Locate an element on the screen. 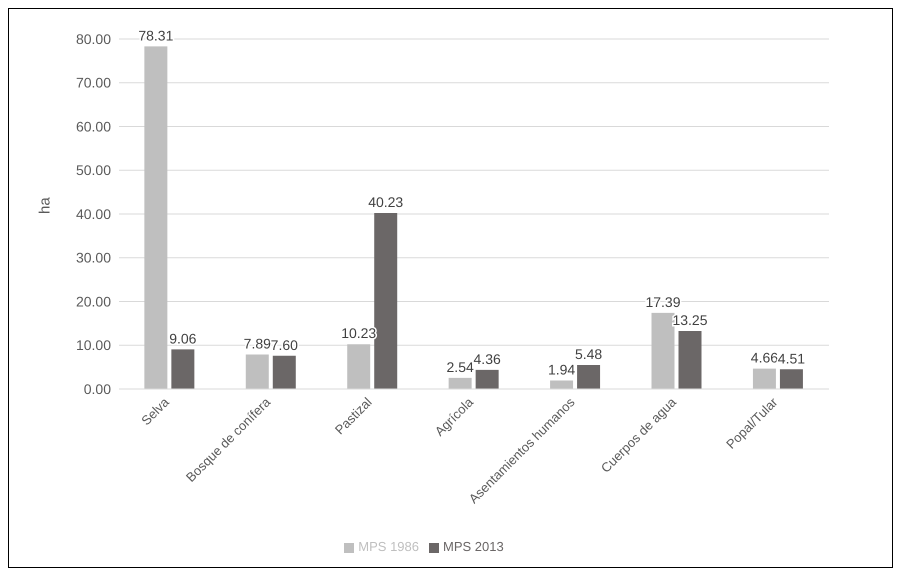 The image size is (905, 580). y-tick-label: 30.00 is located at coordinates (94, 258).